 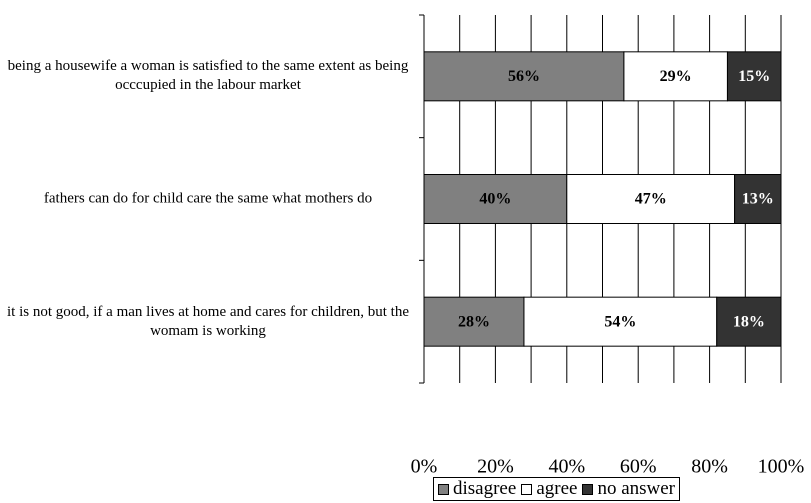 What do you see at coordinates (638, 467) in the screenshot?
I see `x-tick-label: 60%` at bounding box center [638, 467].